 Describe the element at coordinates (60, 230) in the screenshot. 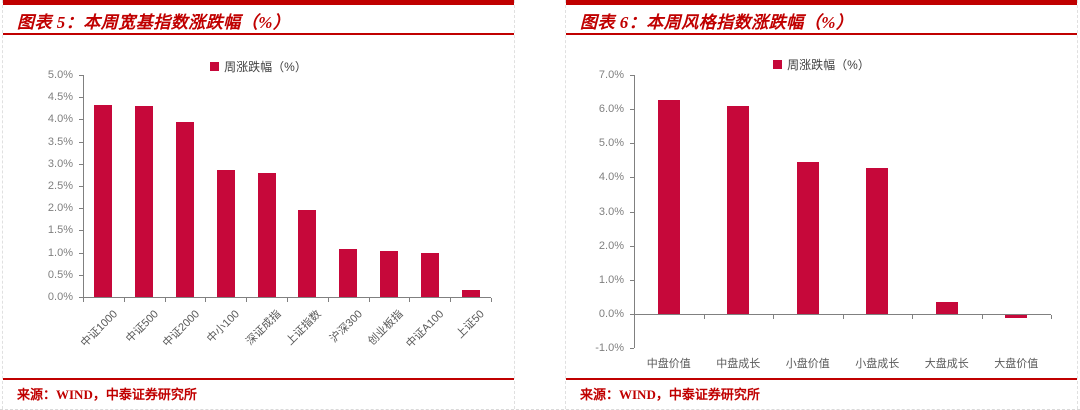

I see `y-tick-label: 1.5%` at that location.